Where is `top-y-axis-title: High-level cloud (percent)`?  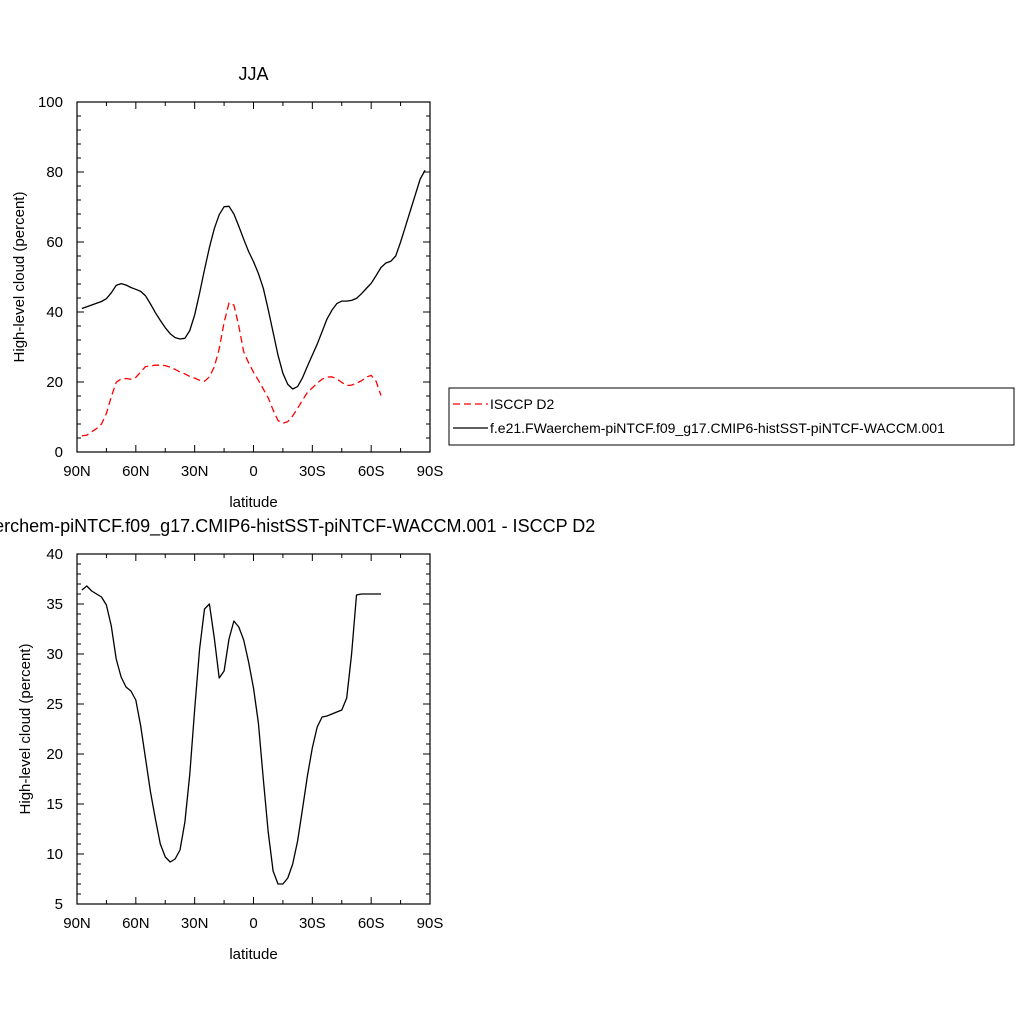
top-y-axis-title: High-level cloud (percent) is located at coordinates (19, 277).